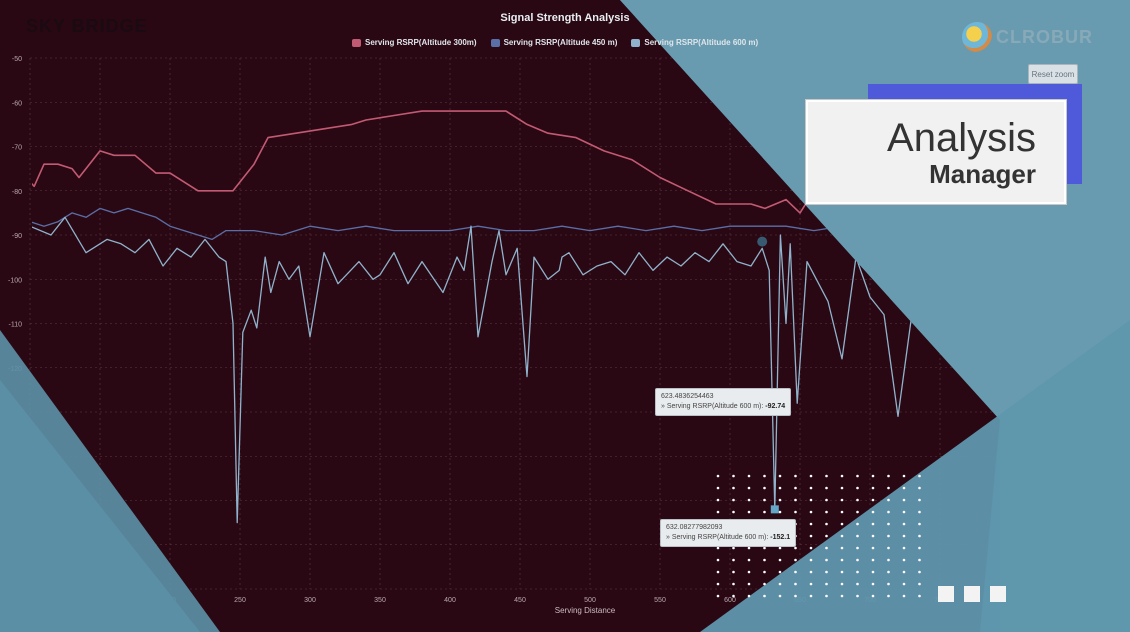 The width and height of the screenshot is (1130, 632). Describe the element at coordinates (982, 174) in the screenshot. I see `card-title-line2: Manager` at that location.